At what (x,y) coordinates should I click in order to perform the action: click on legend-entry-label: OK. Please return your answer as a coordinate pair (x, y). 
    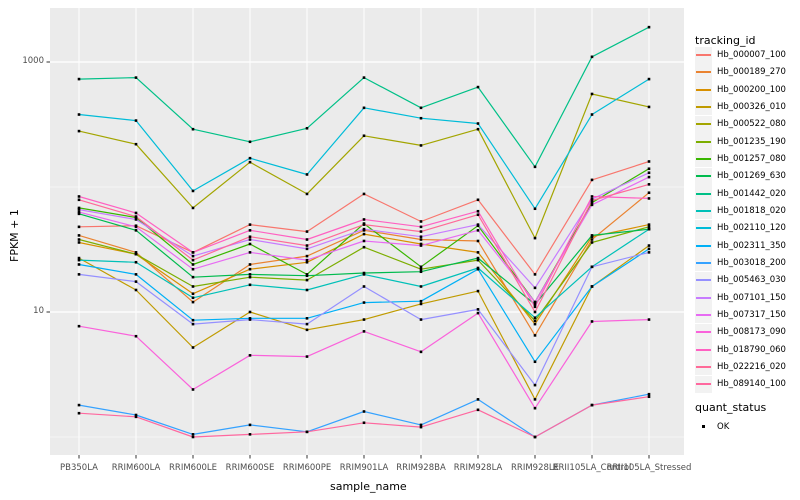
    Looking at the image, I should click on (723, 426).